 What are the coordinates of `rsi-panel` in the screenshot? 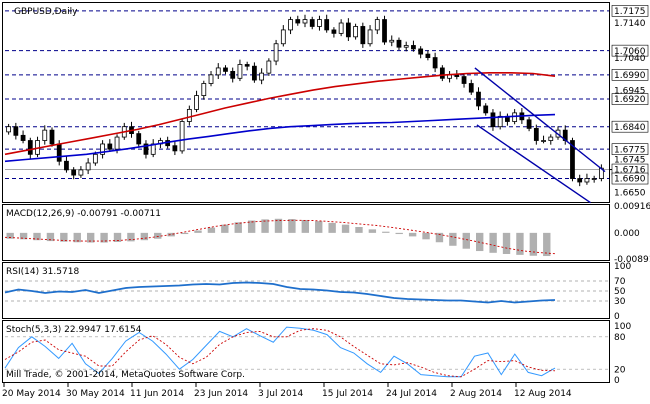 It's located at (306, 290).